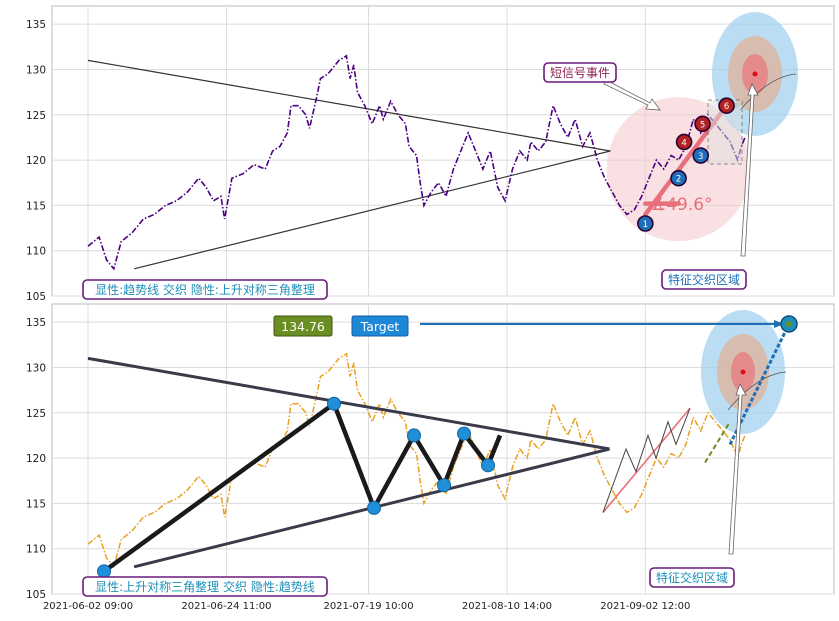 This screenshot has width=839, height=621. I want to click on pattern-support-line, so click(646, 460).